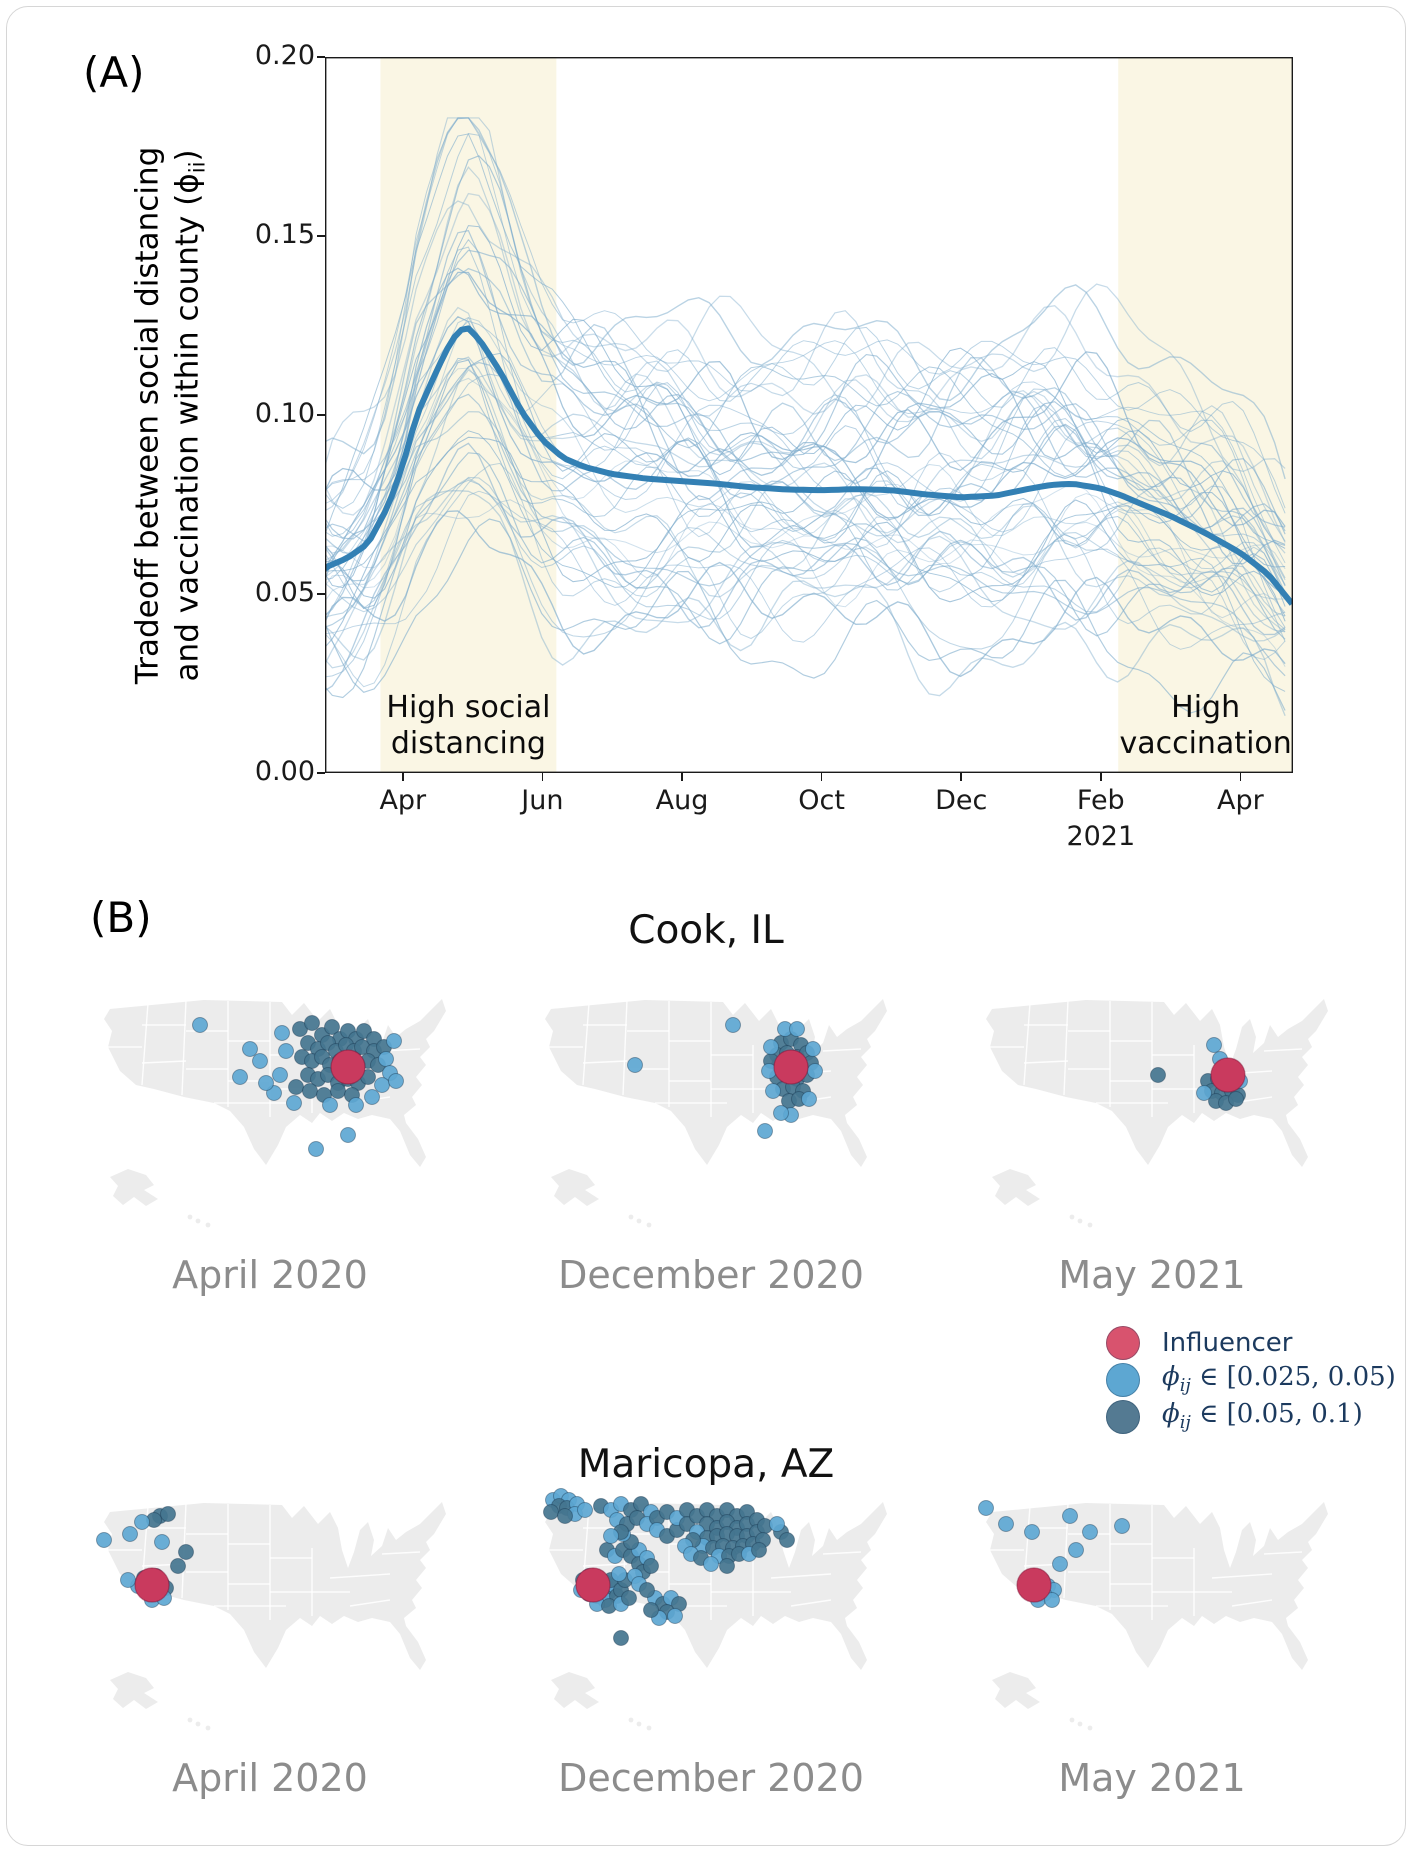 The width and height of the screenshot is (1412, 1852). I want to click on y-tick-label: 0.15, so click(284, 234).